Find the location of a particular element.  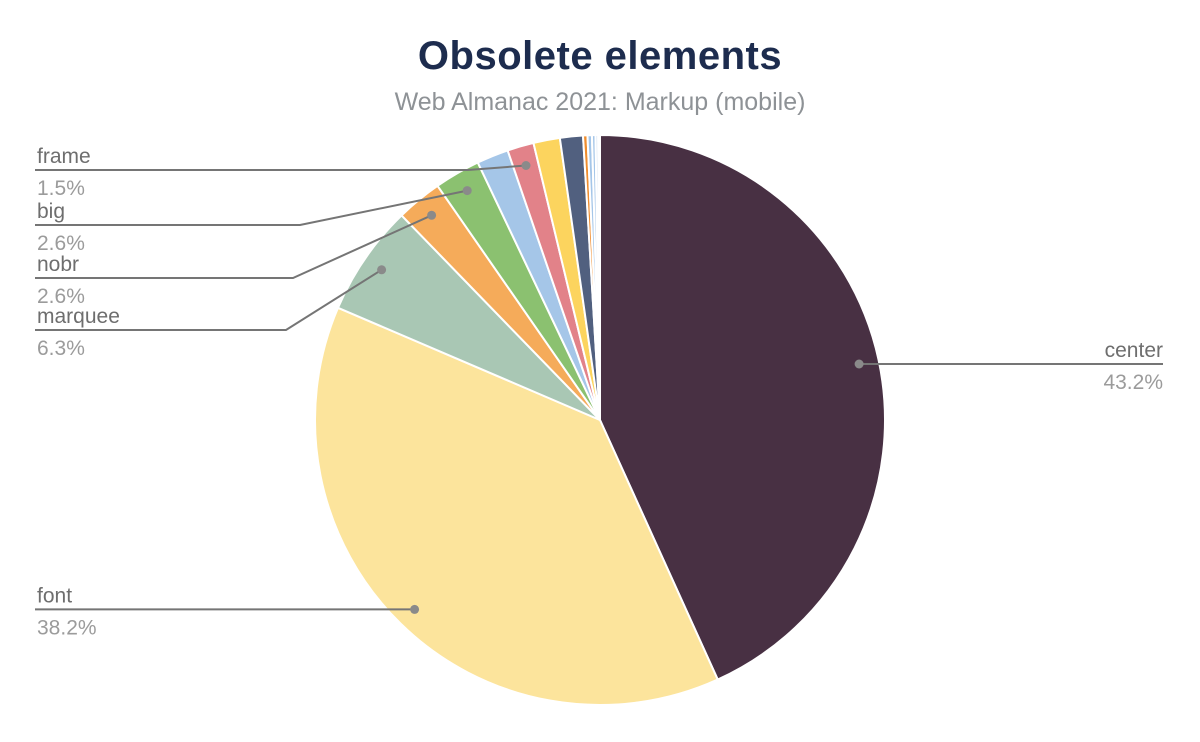

callout-value-center: 43.2% is located at coordinates (1133, 382).